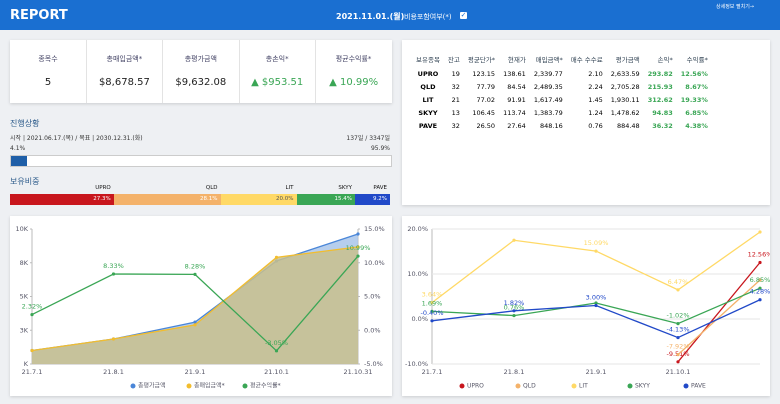 This screenshot has height=404, width=780. I want to click on cell: 91.91, so click(516, 99).